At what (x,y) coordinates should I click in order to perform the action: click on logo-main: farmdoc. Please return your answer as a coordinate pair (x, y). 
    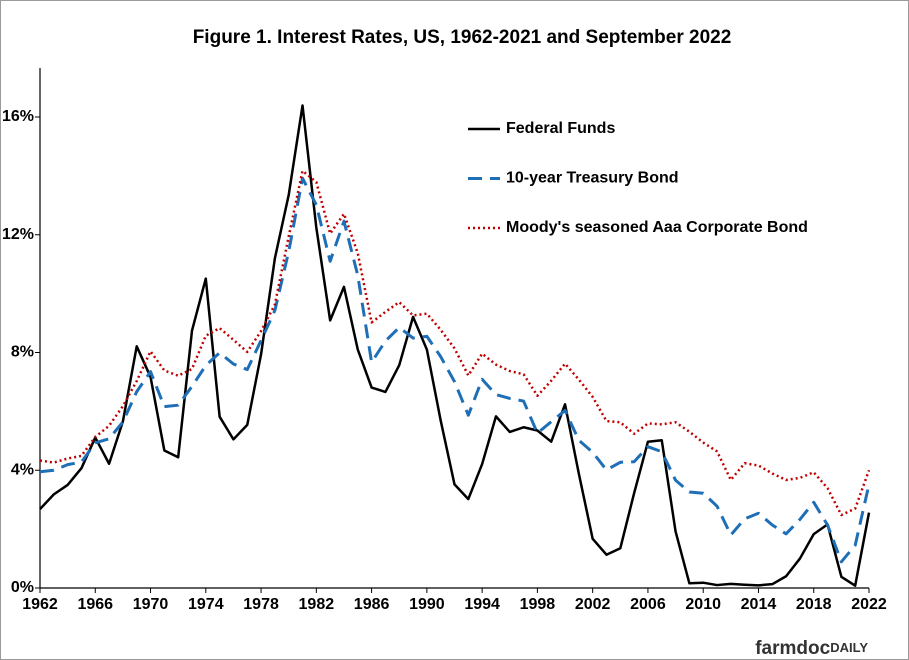
    Looking at the image, I should click on (792, 648).